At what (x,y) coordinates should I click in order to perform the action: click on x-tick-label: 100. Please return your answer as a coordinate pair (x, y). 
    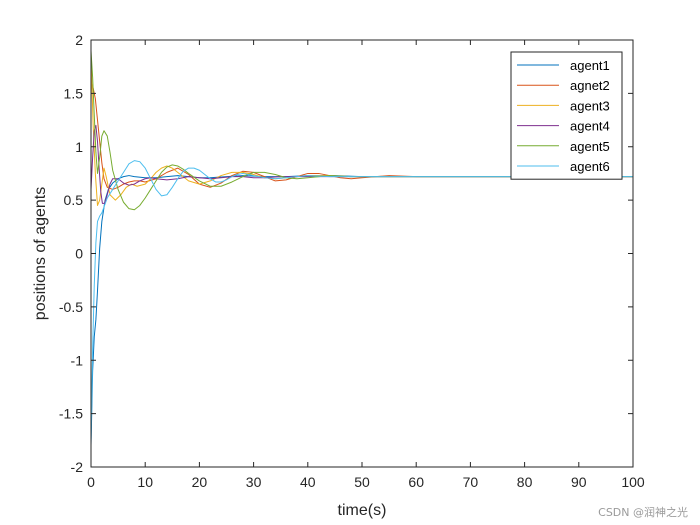
    Looking at the image, I should click on (633, 482).